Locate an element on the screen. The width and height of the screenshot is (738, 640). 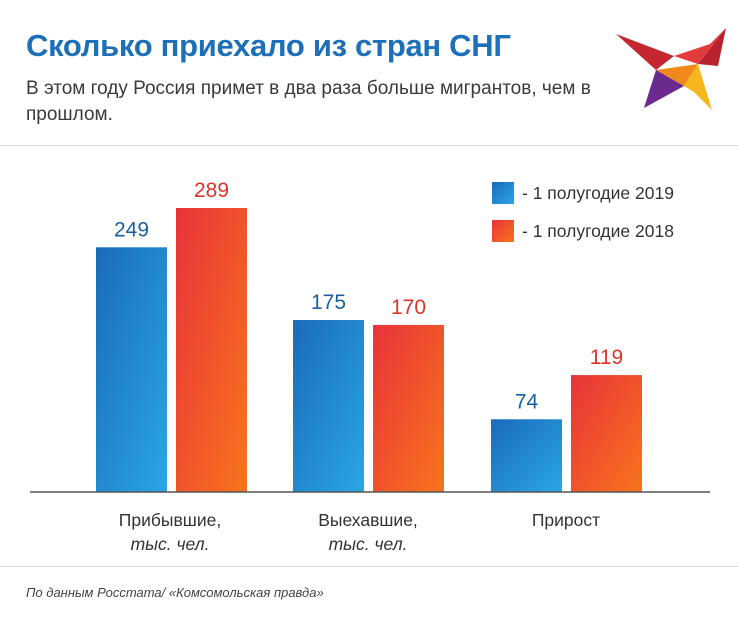
data-label-2019-2: 74 is located at coordinates (527, 401).